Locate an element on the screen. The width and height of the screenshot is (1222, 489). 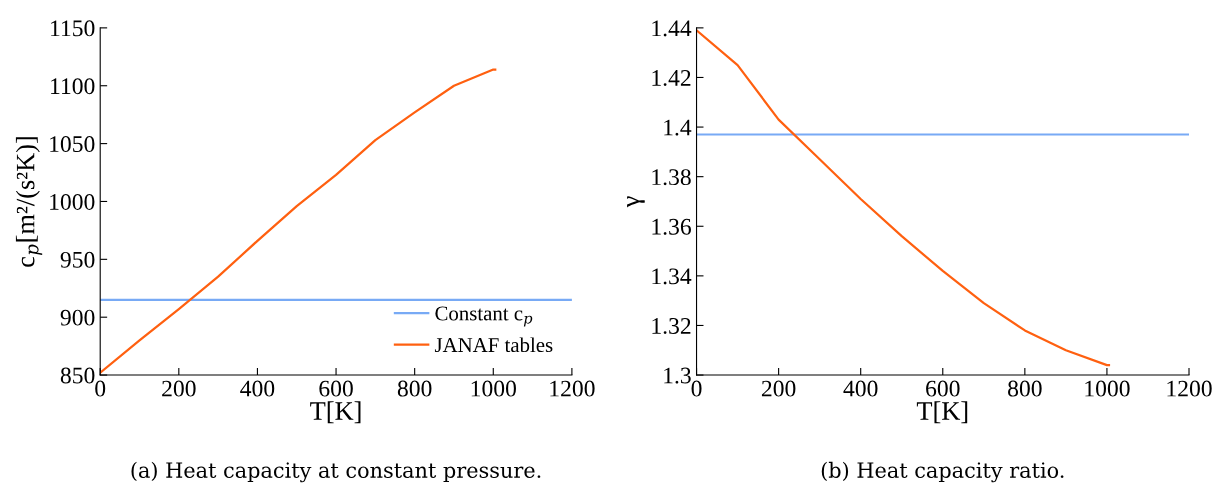
y-tick-label: 1.4 is located at coordinates (678, 127).